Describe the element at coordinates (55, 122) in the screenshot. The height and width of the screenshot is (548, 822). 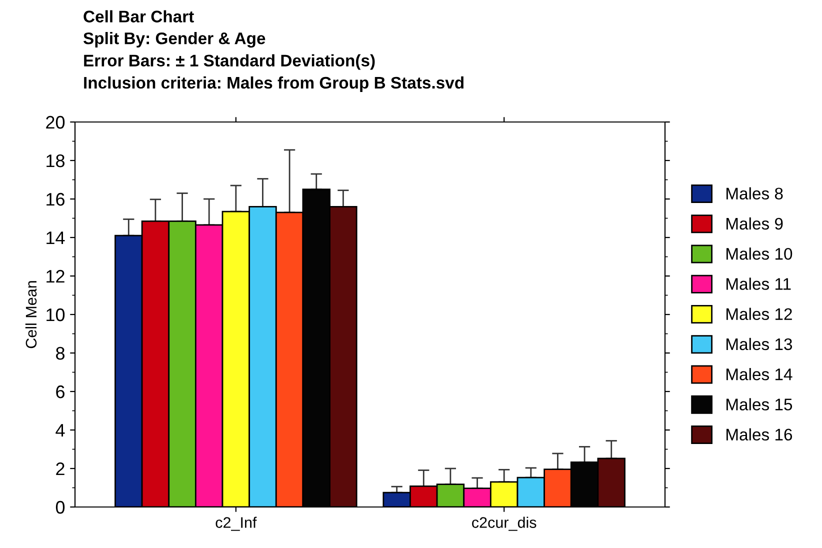
I see `y-tick-label: 20` at that location.